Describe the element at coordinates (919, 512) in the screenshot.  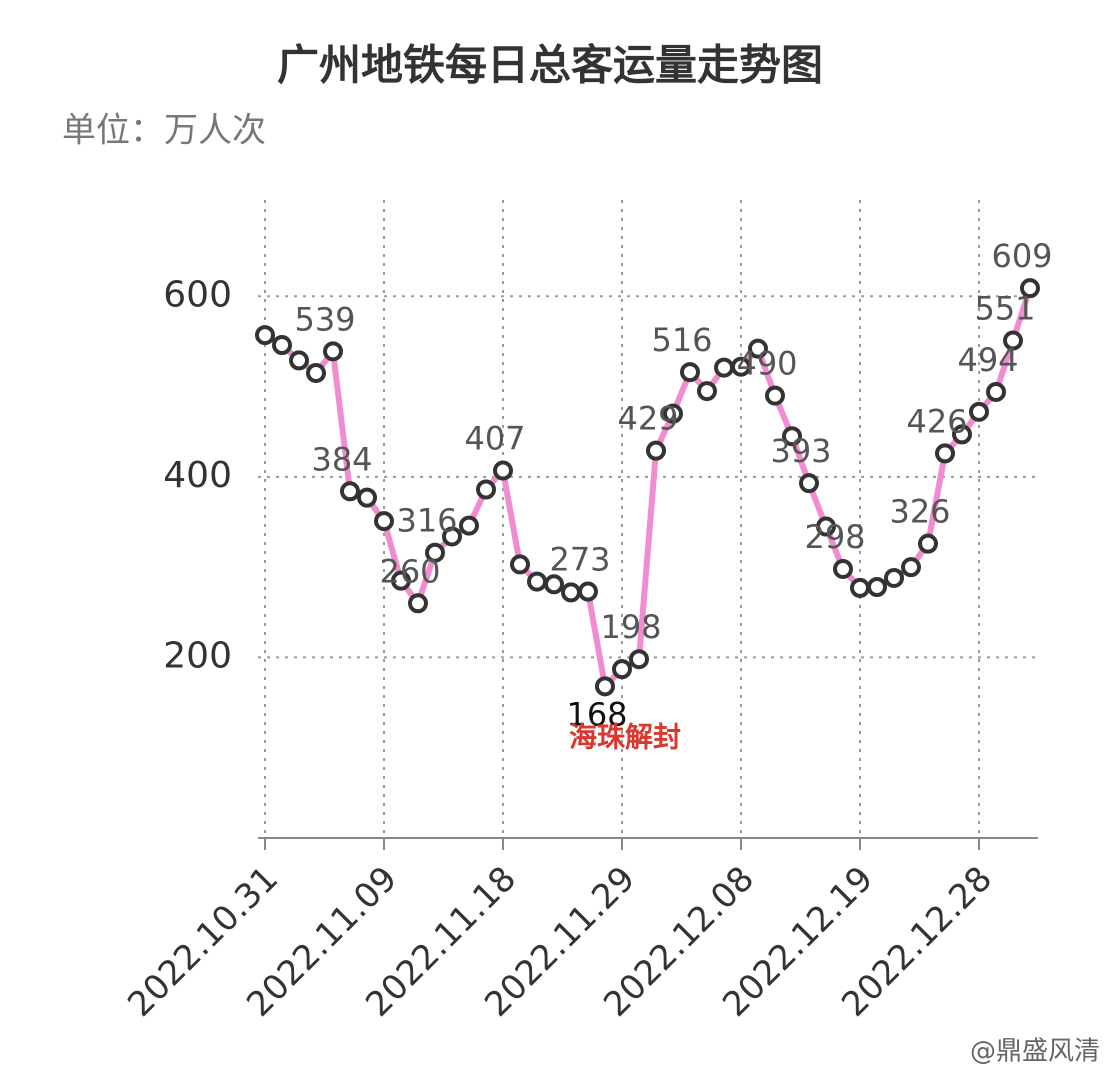
I see `data-label: 326` at that location.